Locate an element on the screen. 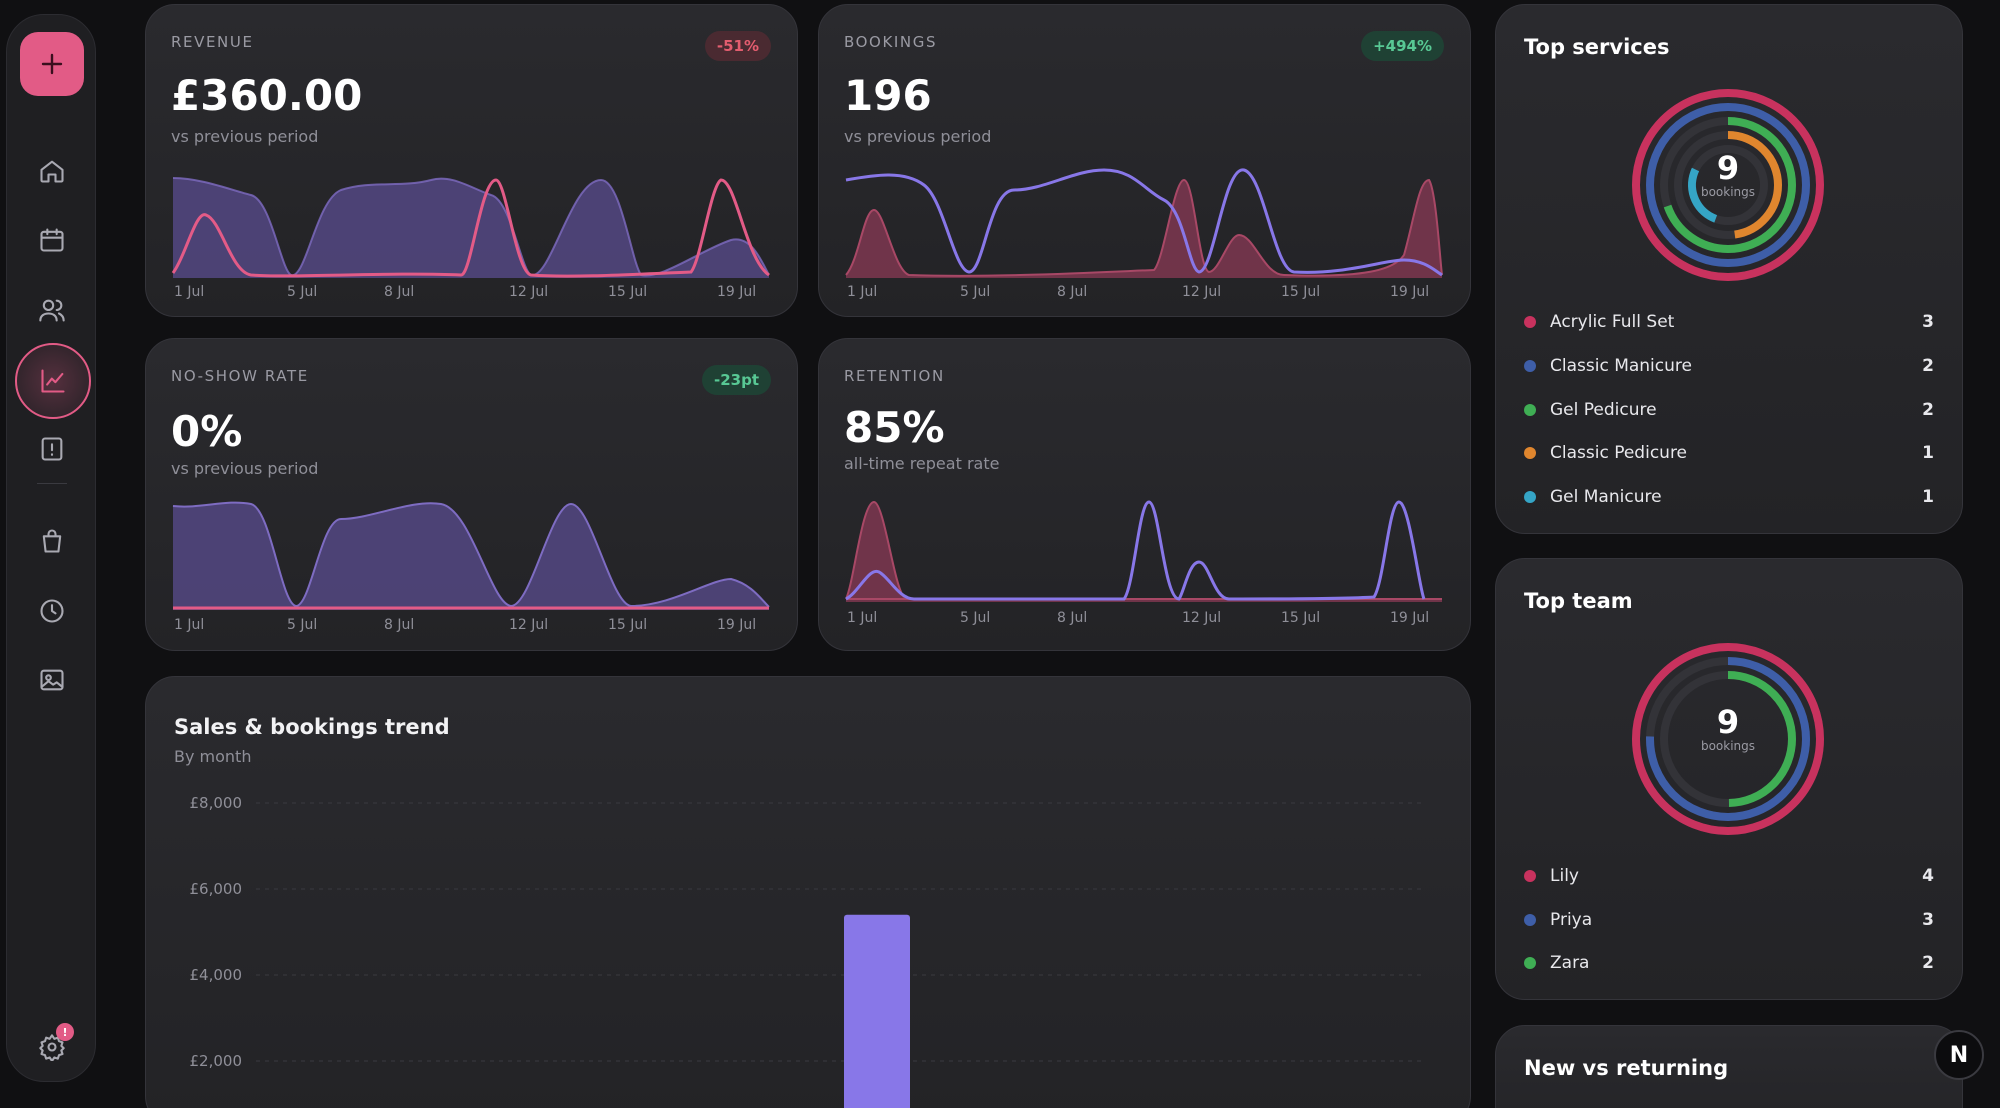  bar is located at coordinates (877, 1011).